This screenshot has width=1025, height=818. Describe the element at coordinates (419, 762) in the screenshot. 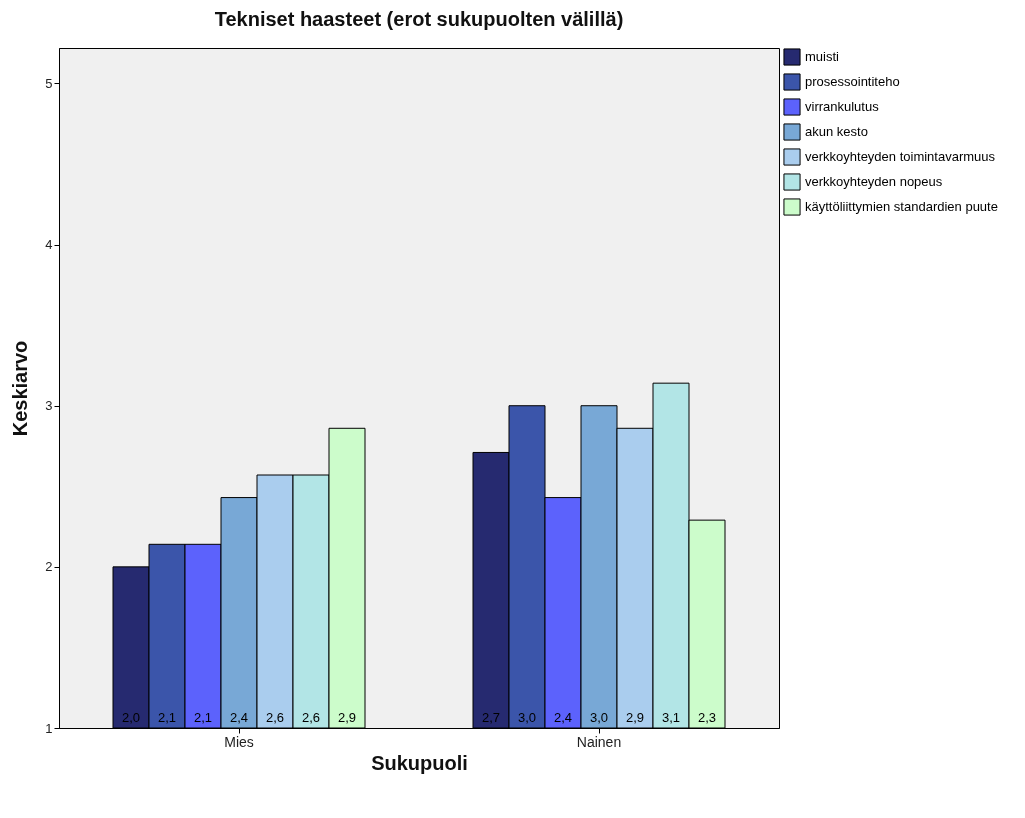

I see `x-axis-title: Sukupuoli` at that location.